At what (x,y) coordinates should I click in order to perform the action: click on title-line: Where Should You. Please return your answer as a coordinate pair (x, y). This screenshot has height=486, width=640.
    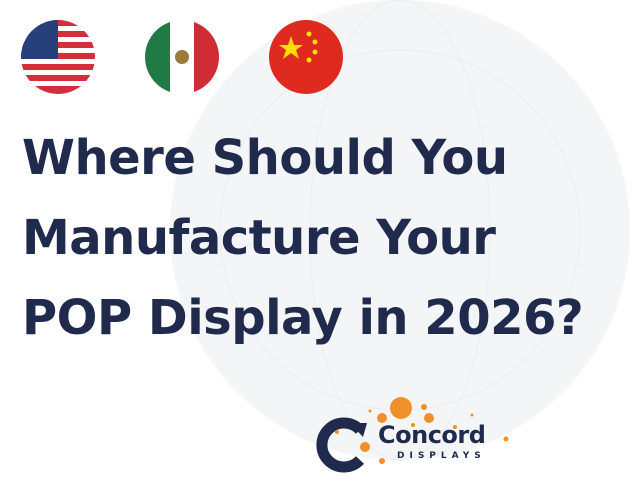
    Looking at the image, I should click on (265, 158).